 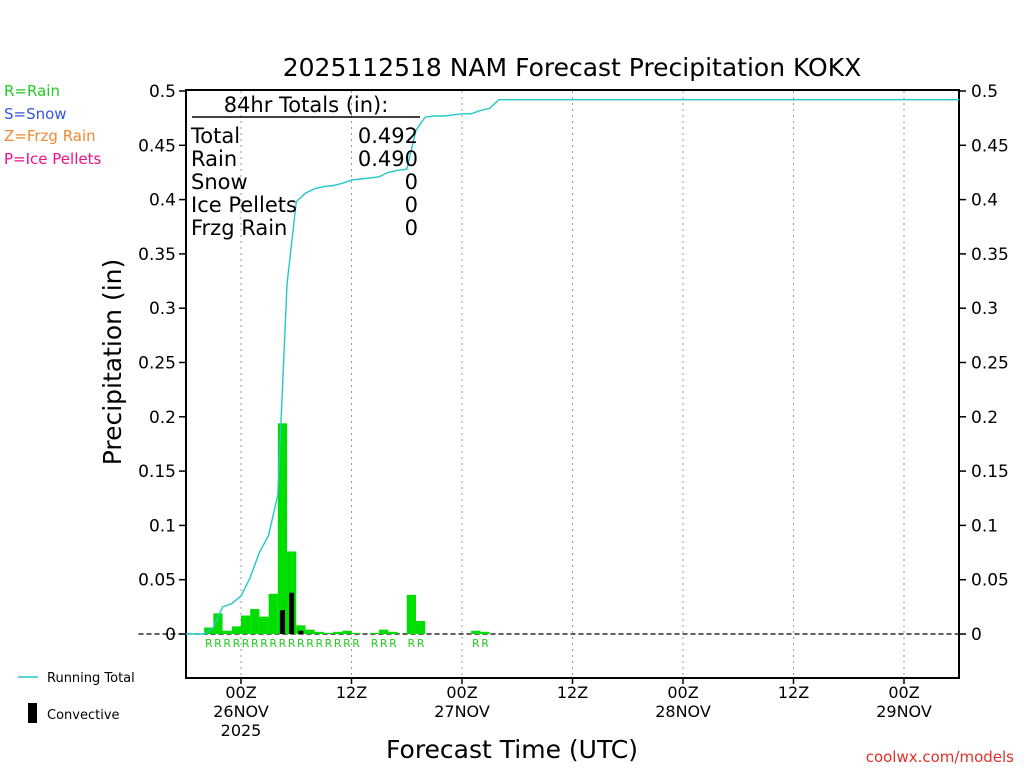 What do you see at coordinates (241, 730) in the screenshot?
I see `x-tick-label: 2025` at bounding box center [241, 730].